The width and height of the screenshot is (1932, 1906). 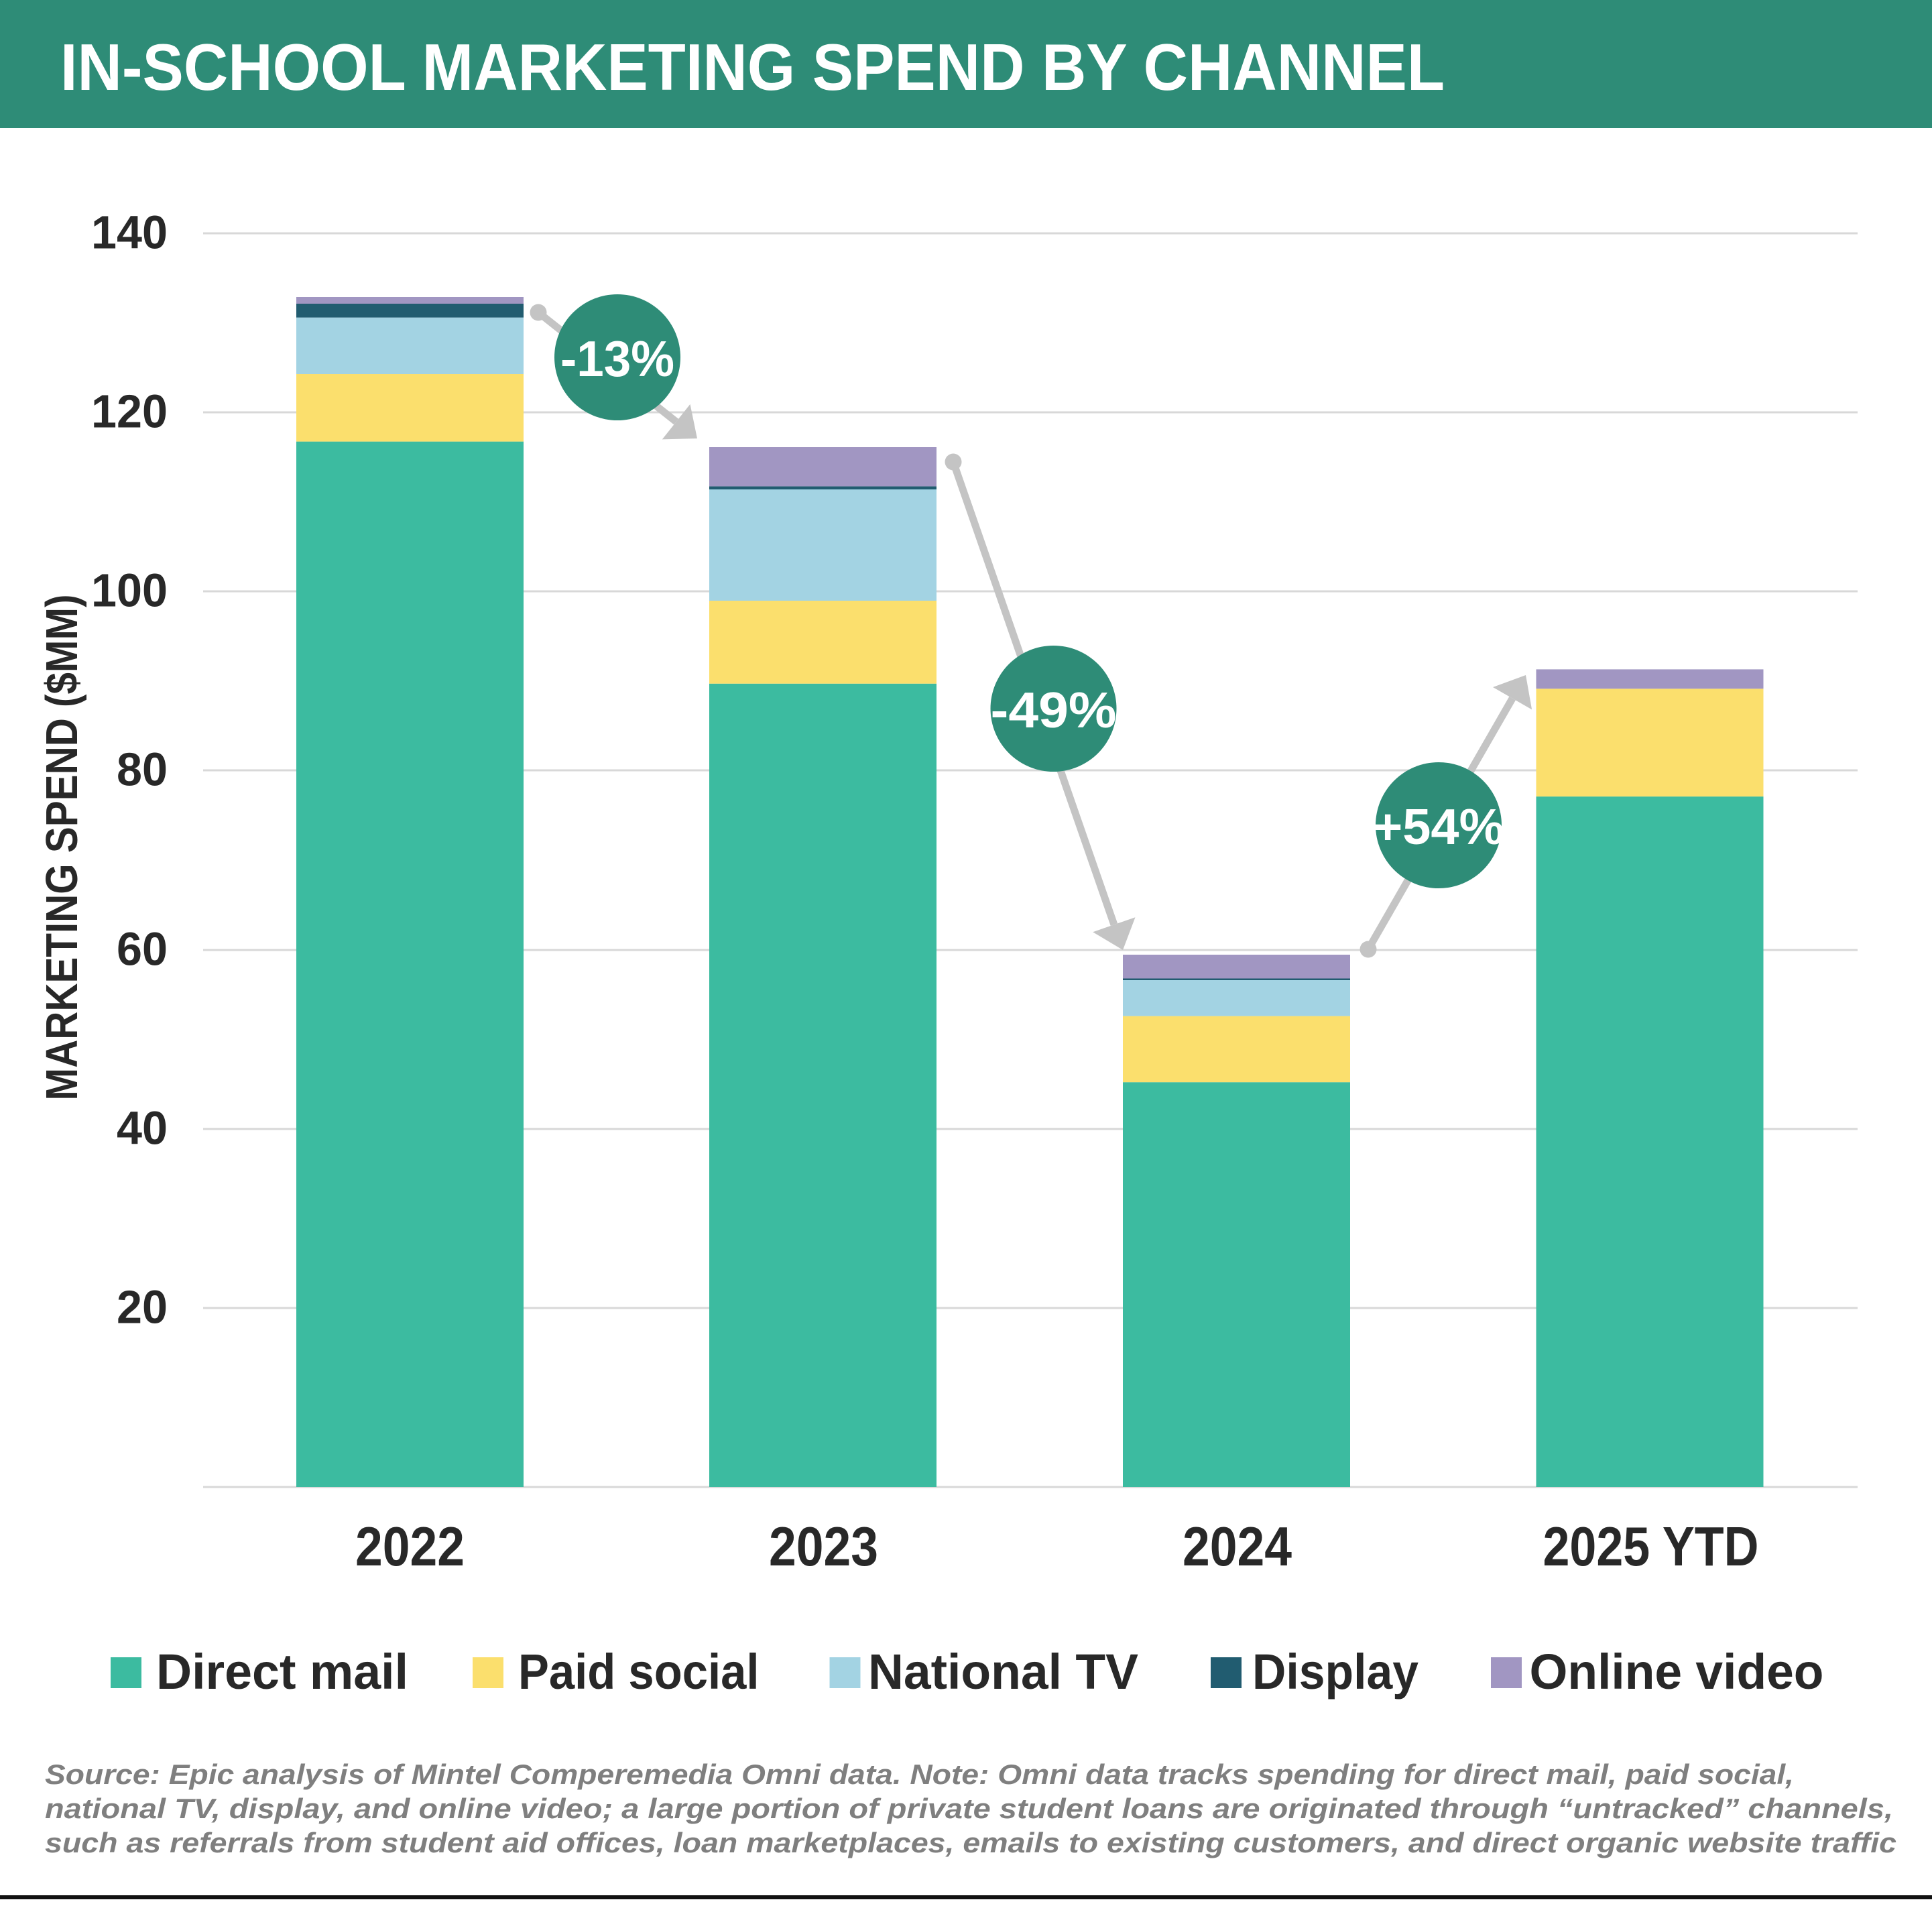 I want to click on svg-text: National TV, so click(x=1003, y=1672).